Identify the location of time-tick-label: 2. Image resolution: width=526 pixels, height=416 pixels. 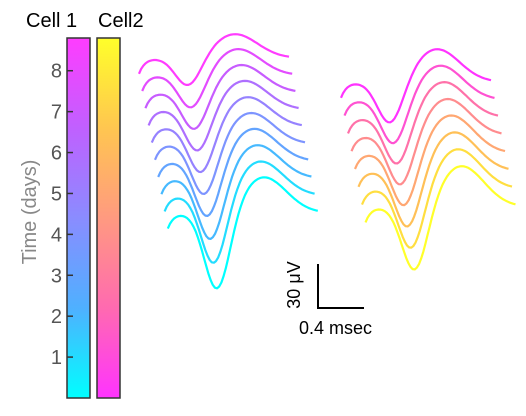
(56, 317).